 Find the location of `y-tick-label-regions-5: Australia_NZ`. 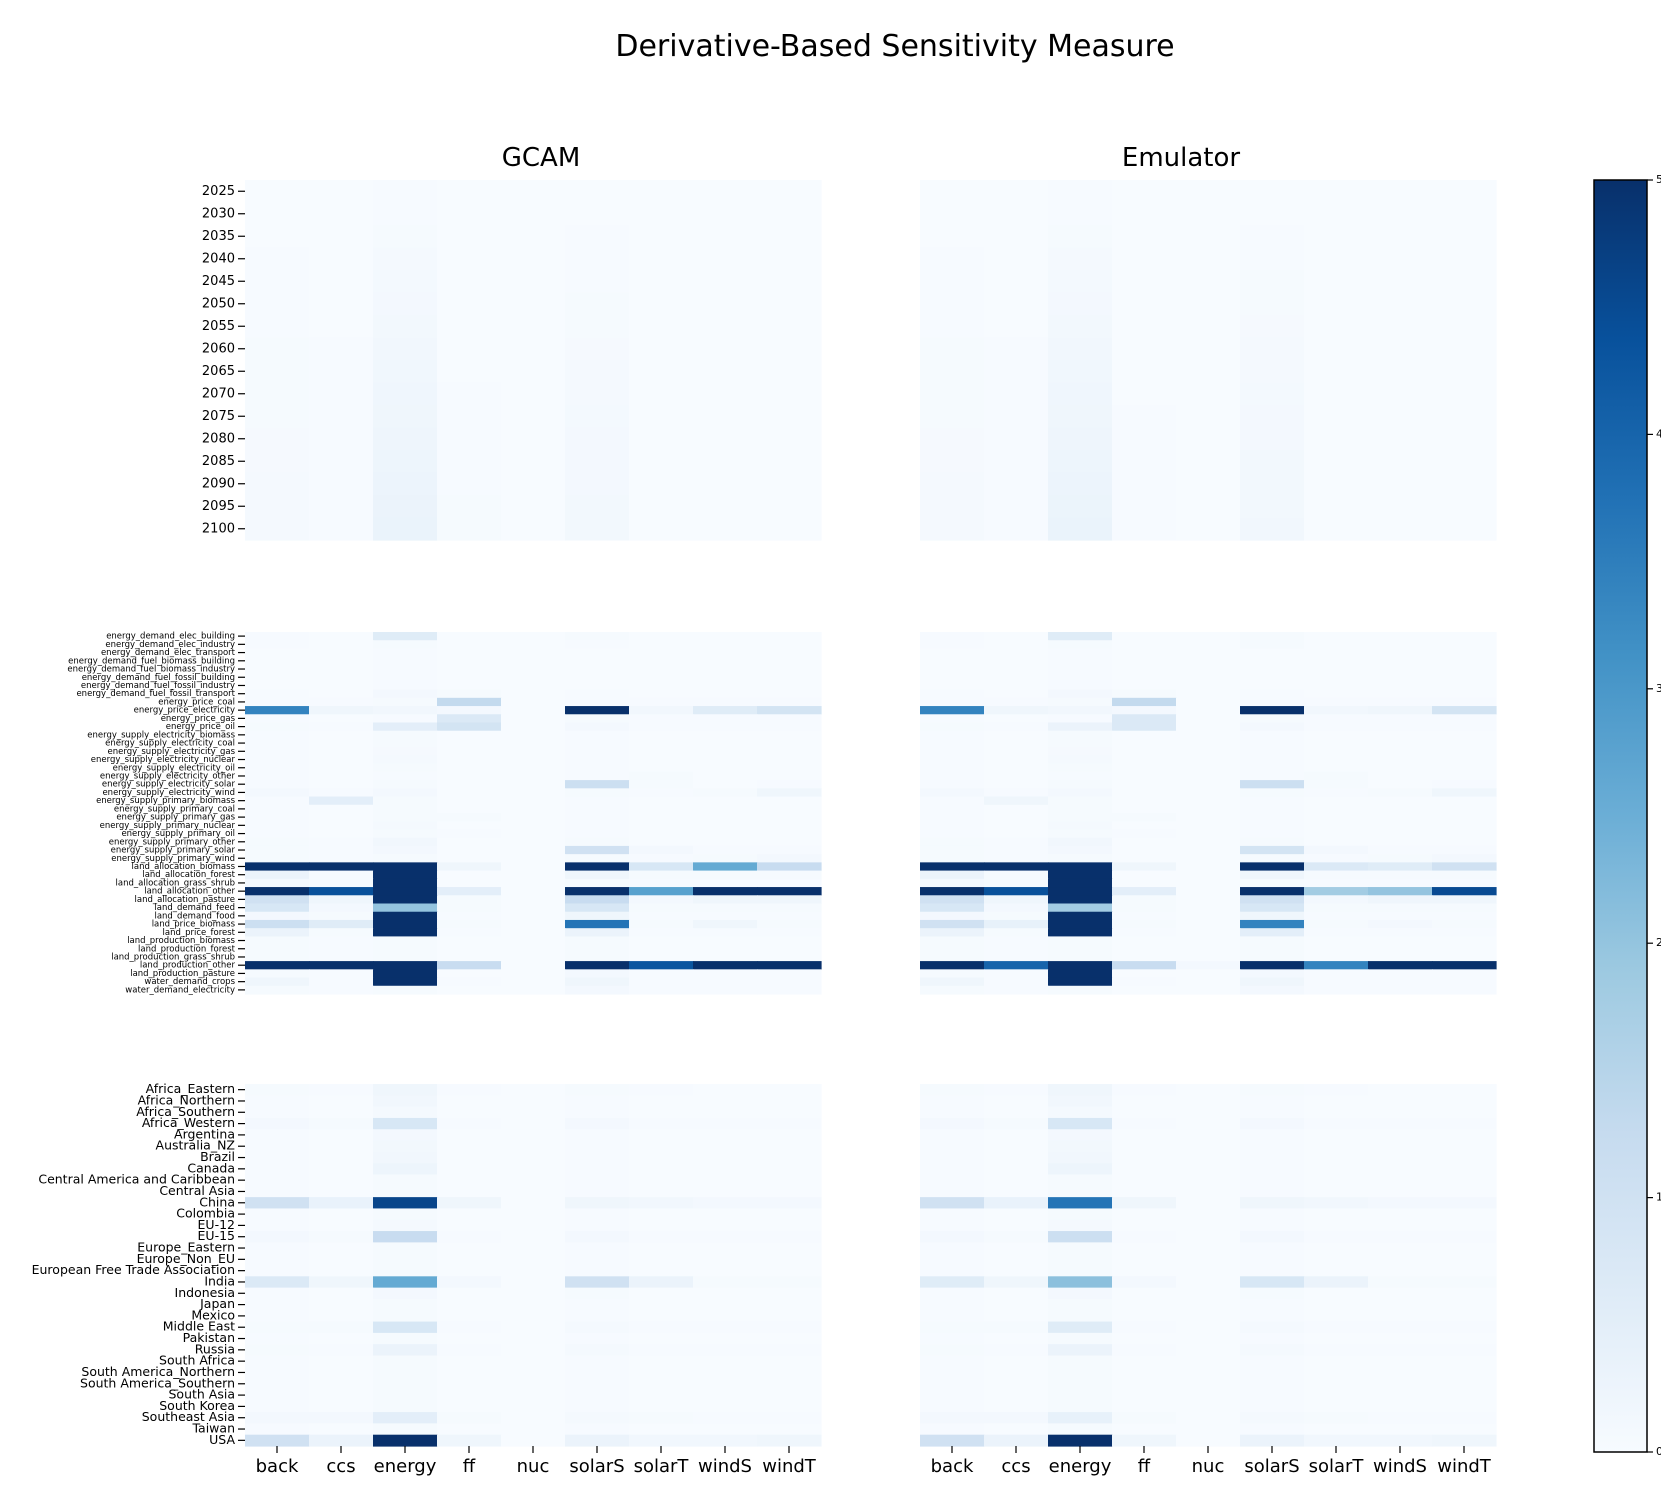

y-tick-label-regions-5: Australia_NZ is located at coordinates (195, 1145).